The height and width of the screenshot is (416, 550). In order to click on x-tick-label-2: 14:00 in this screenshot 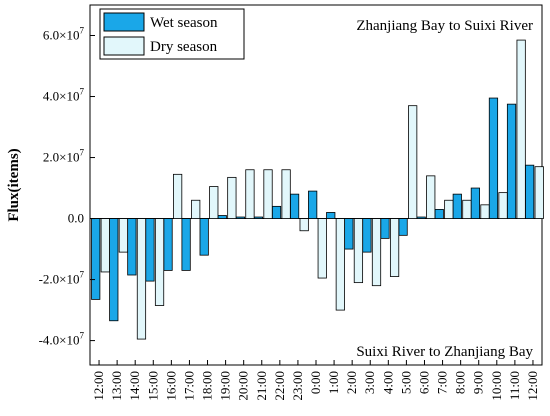, I will do `click(134, 386)`.